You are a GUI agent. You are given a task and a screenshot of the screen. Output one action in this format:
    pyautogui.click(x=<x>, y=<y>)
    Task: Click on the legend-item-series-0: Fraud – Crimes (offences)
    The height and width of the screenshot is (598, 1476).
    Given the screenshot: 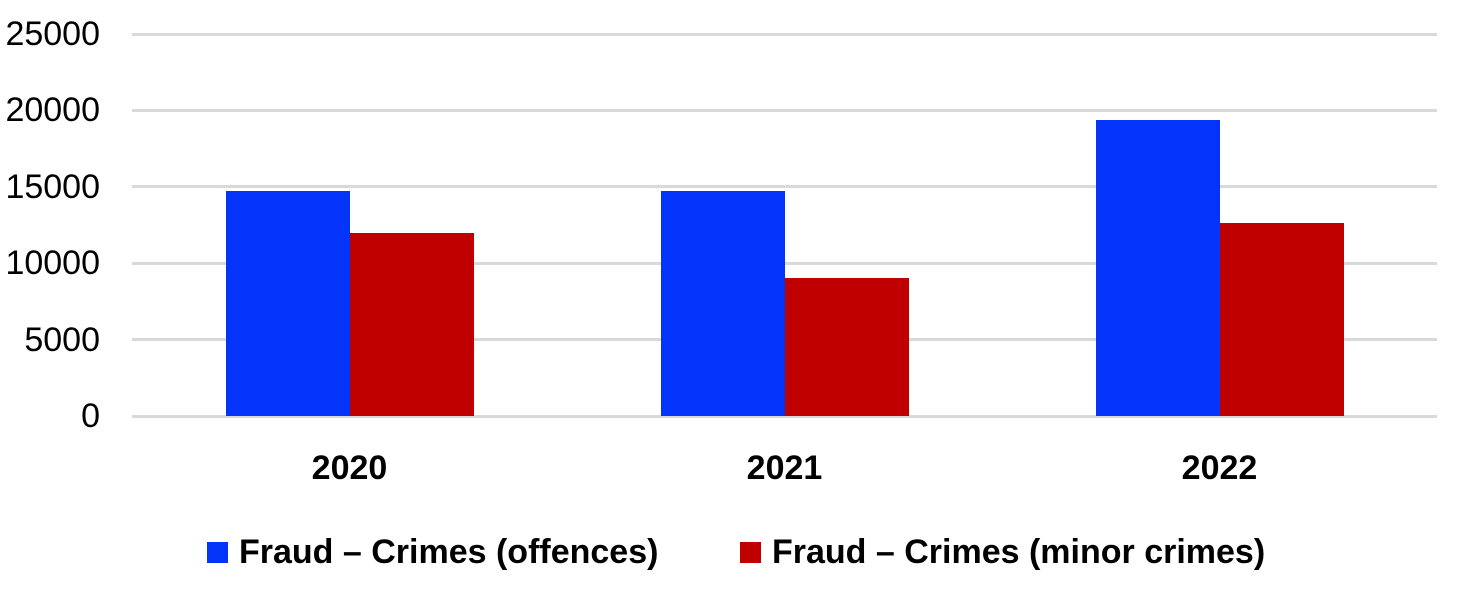 What is the action you would take?
    pyautogui.click(x=432, y=552)
    